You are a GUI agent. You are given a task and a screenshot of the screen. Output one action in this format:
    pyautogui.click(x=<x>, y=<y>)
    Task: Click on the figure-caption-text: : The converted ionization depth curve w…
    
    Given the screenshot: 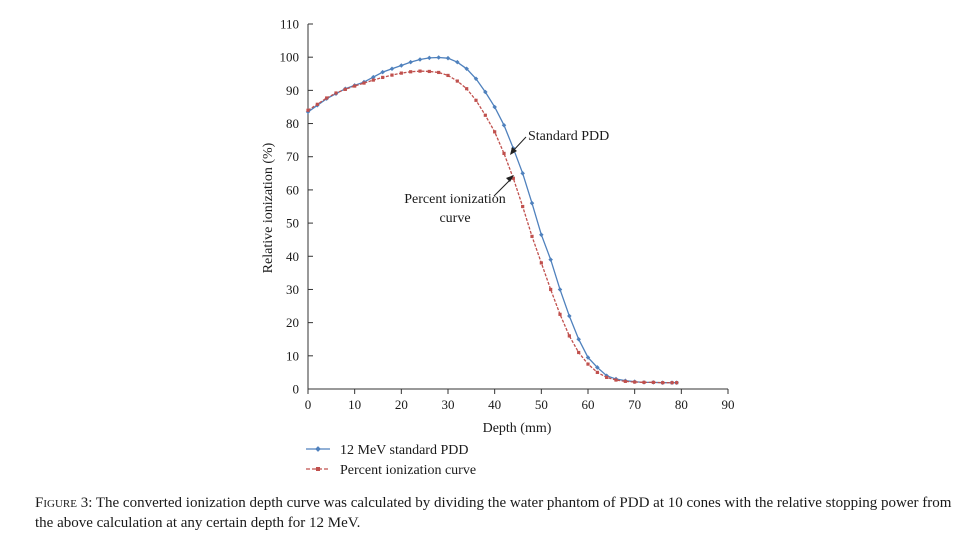 What is the action you would take?
    pyautogui.click(x=493, y=513)
    